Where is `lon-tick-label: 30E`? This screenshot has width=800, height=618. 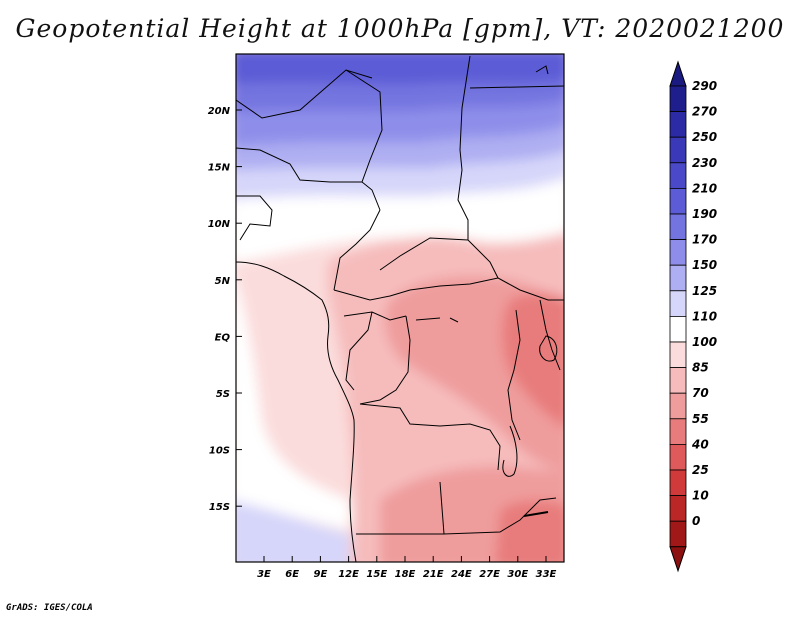
lon-tick-label: 30E is located at coordinates (517, 574).